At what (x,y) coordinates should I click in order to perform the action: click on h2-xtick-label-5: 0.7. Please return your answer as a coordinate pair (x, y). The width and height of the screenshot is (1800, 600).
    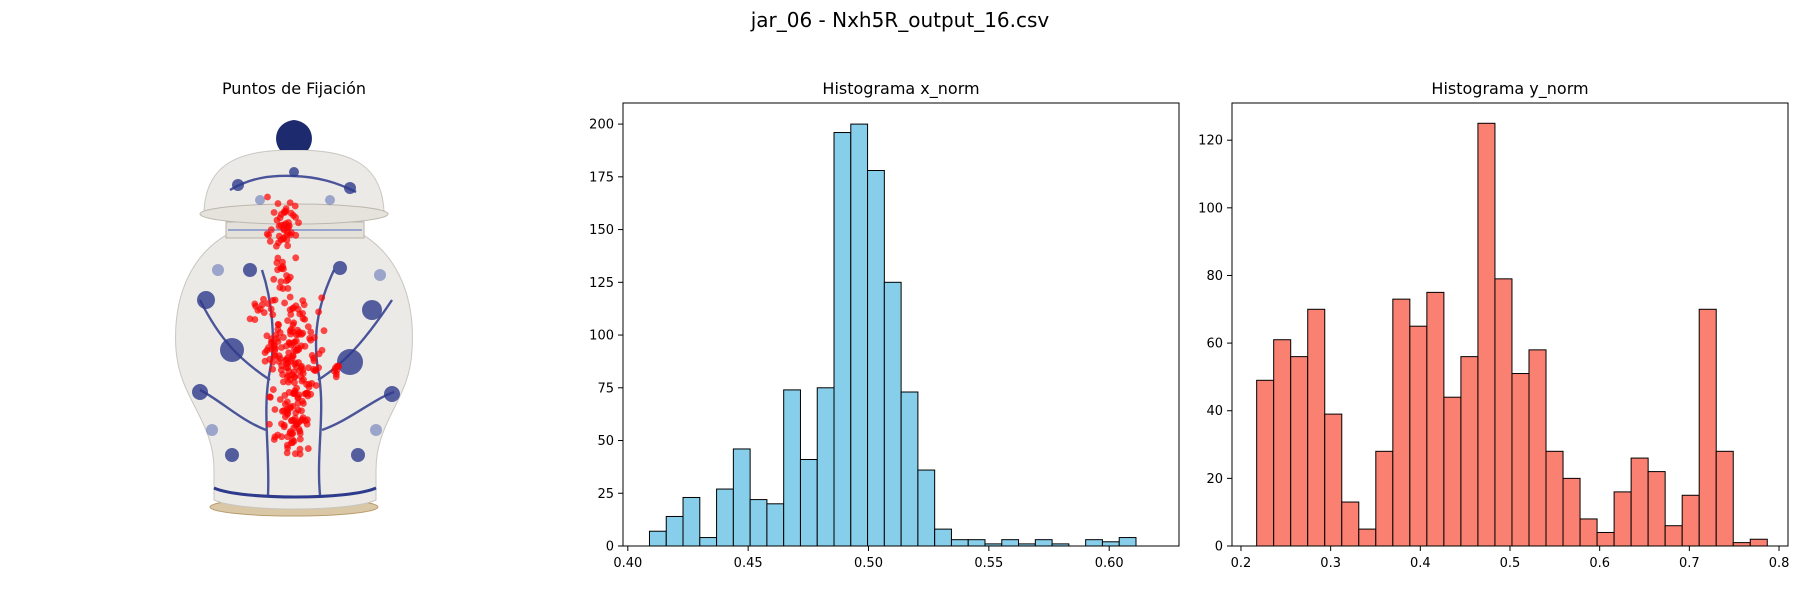
    Looking at the image, I should click on (1689, 563).